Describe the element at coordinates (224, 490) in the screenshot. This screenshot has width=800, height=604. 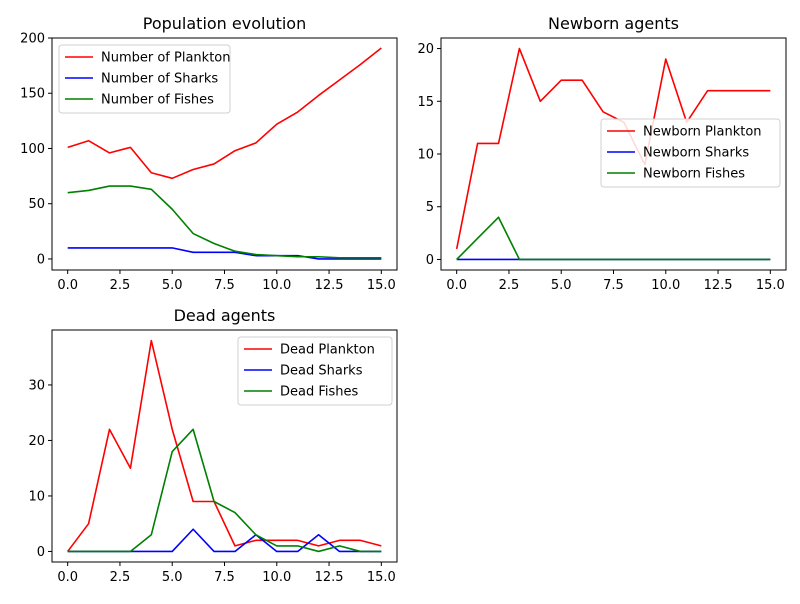
I see `series-line-dead-fishes` at that location.